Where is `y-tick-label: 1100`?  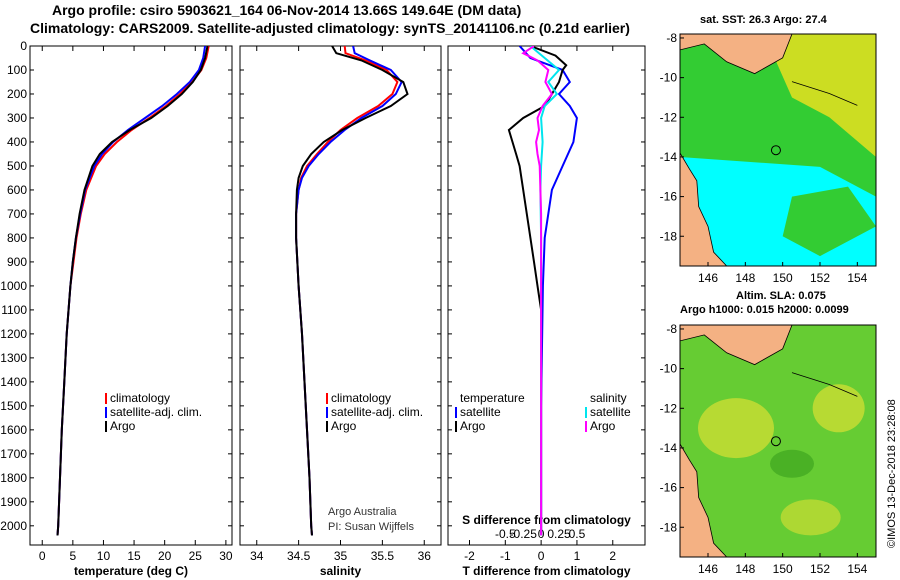
y-tick-label: 1100 is located at coordinates (14, 310).